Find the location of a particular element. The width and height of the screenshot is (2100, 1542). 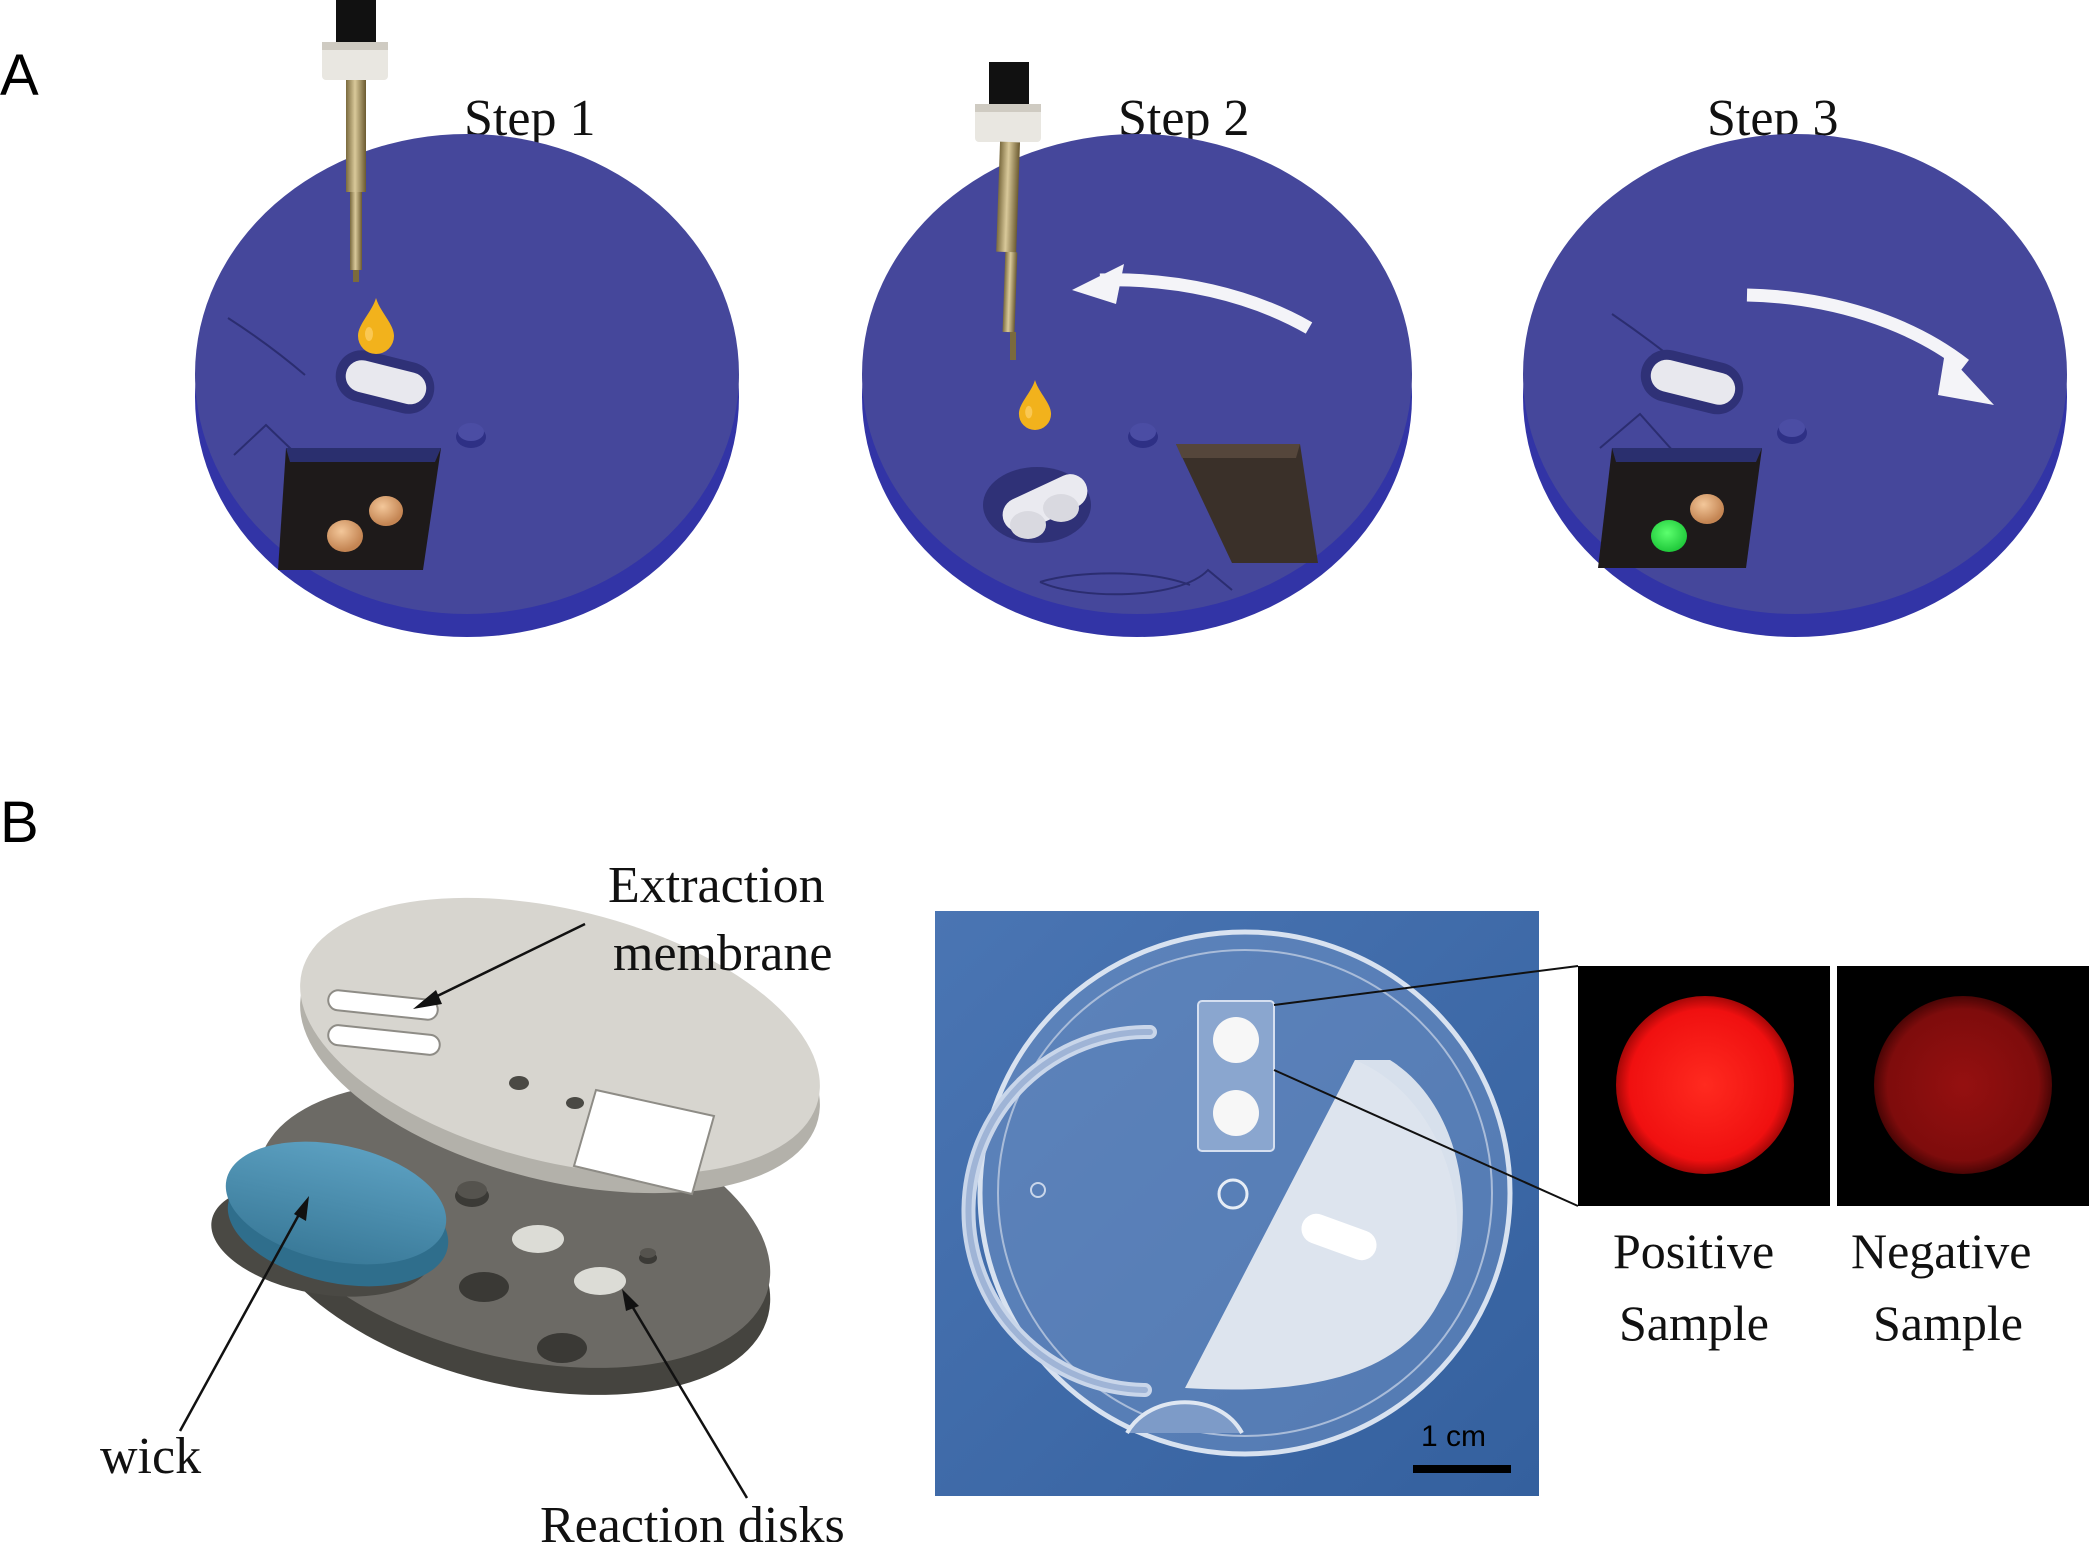

scale-bar-label: 1 cm is located at coordinates (1453, 1436).